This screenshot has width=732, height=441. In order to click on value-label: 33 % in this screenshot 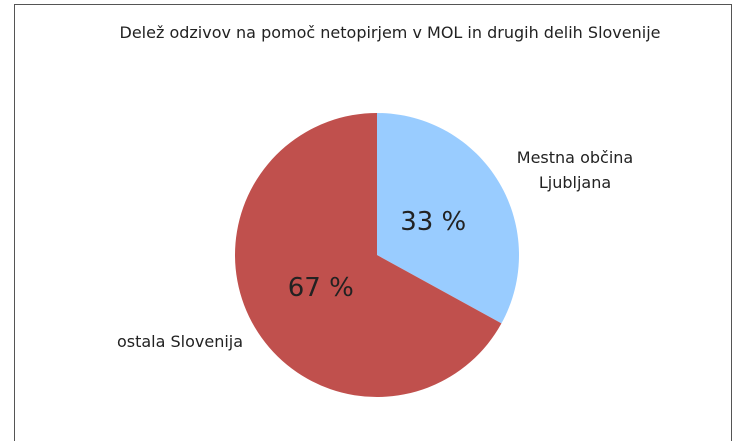, I will do `click(433, 221)`.